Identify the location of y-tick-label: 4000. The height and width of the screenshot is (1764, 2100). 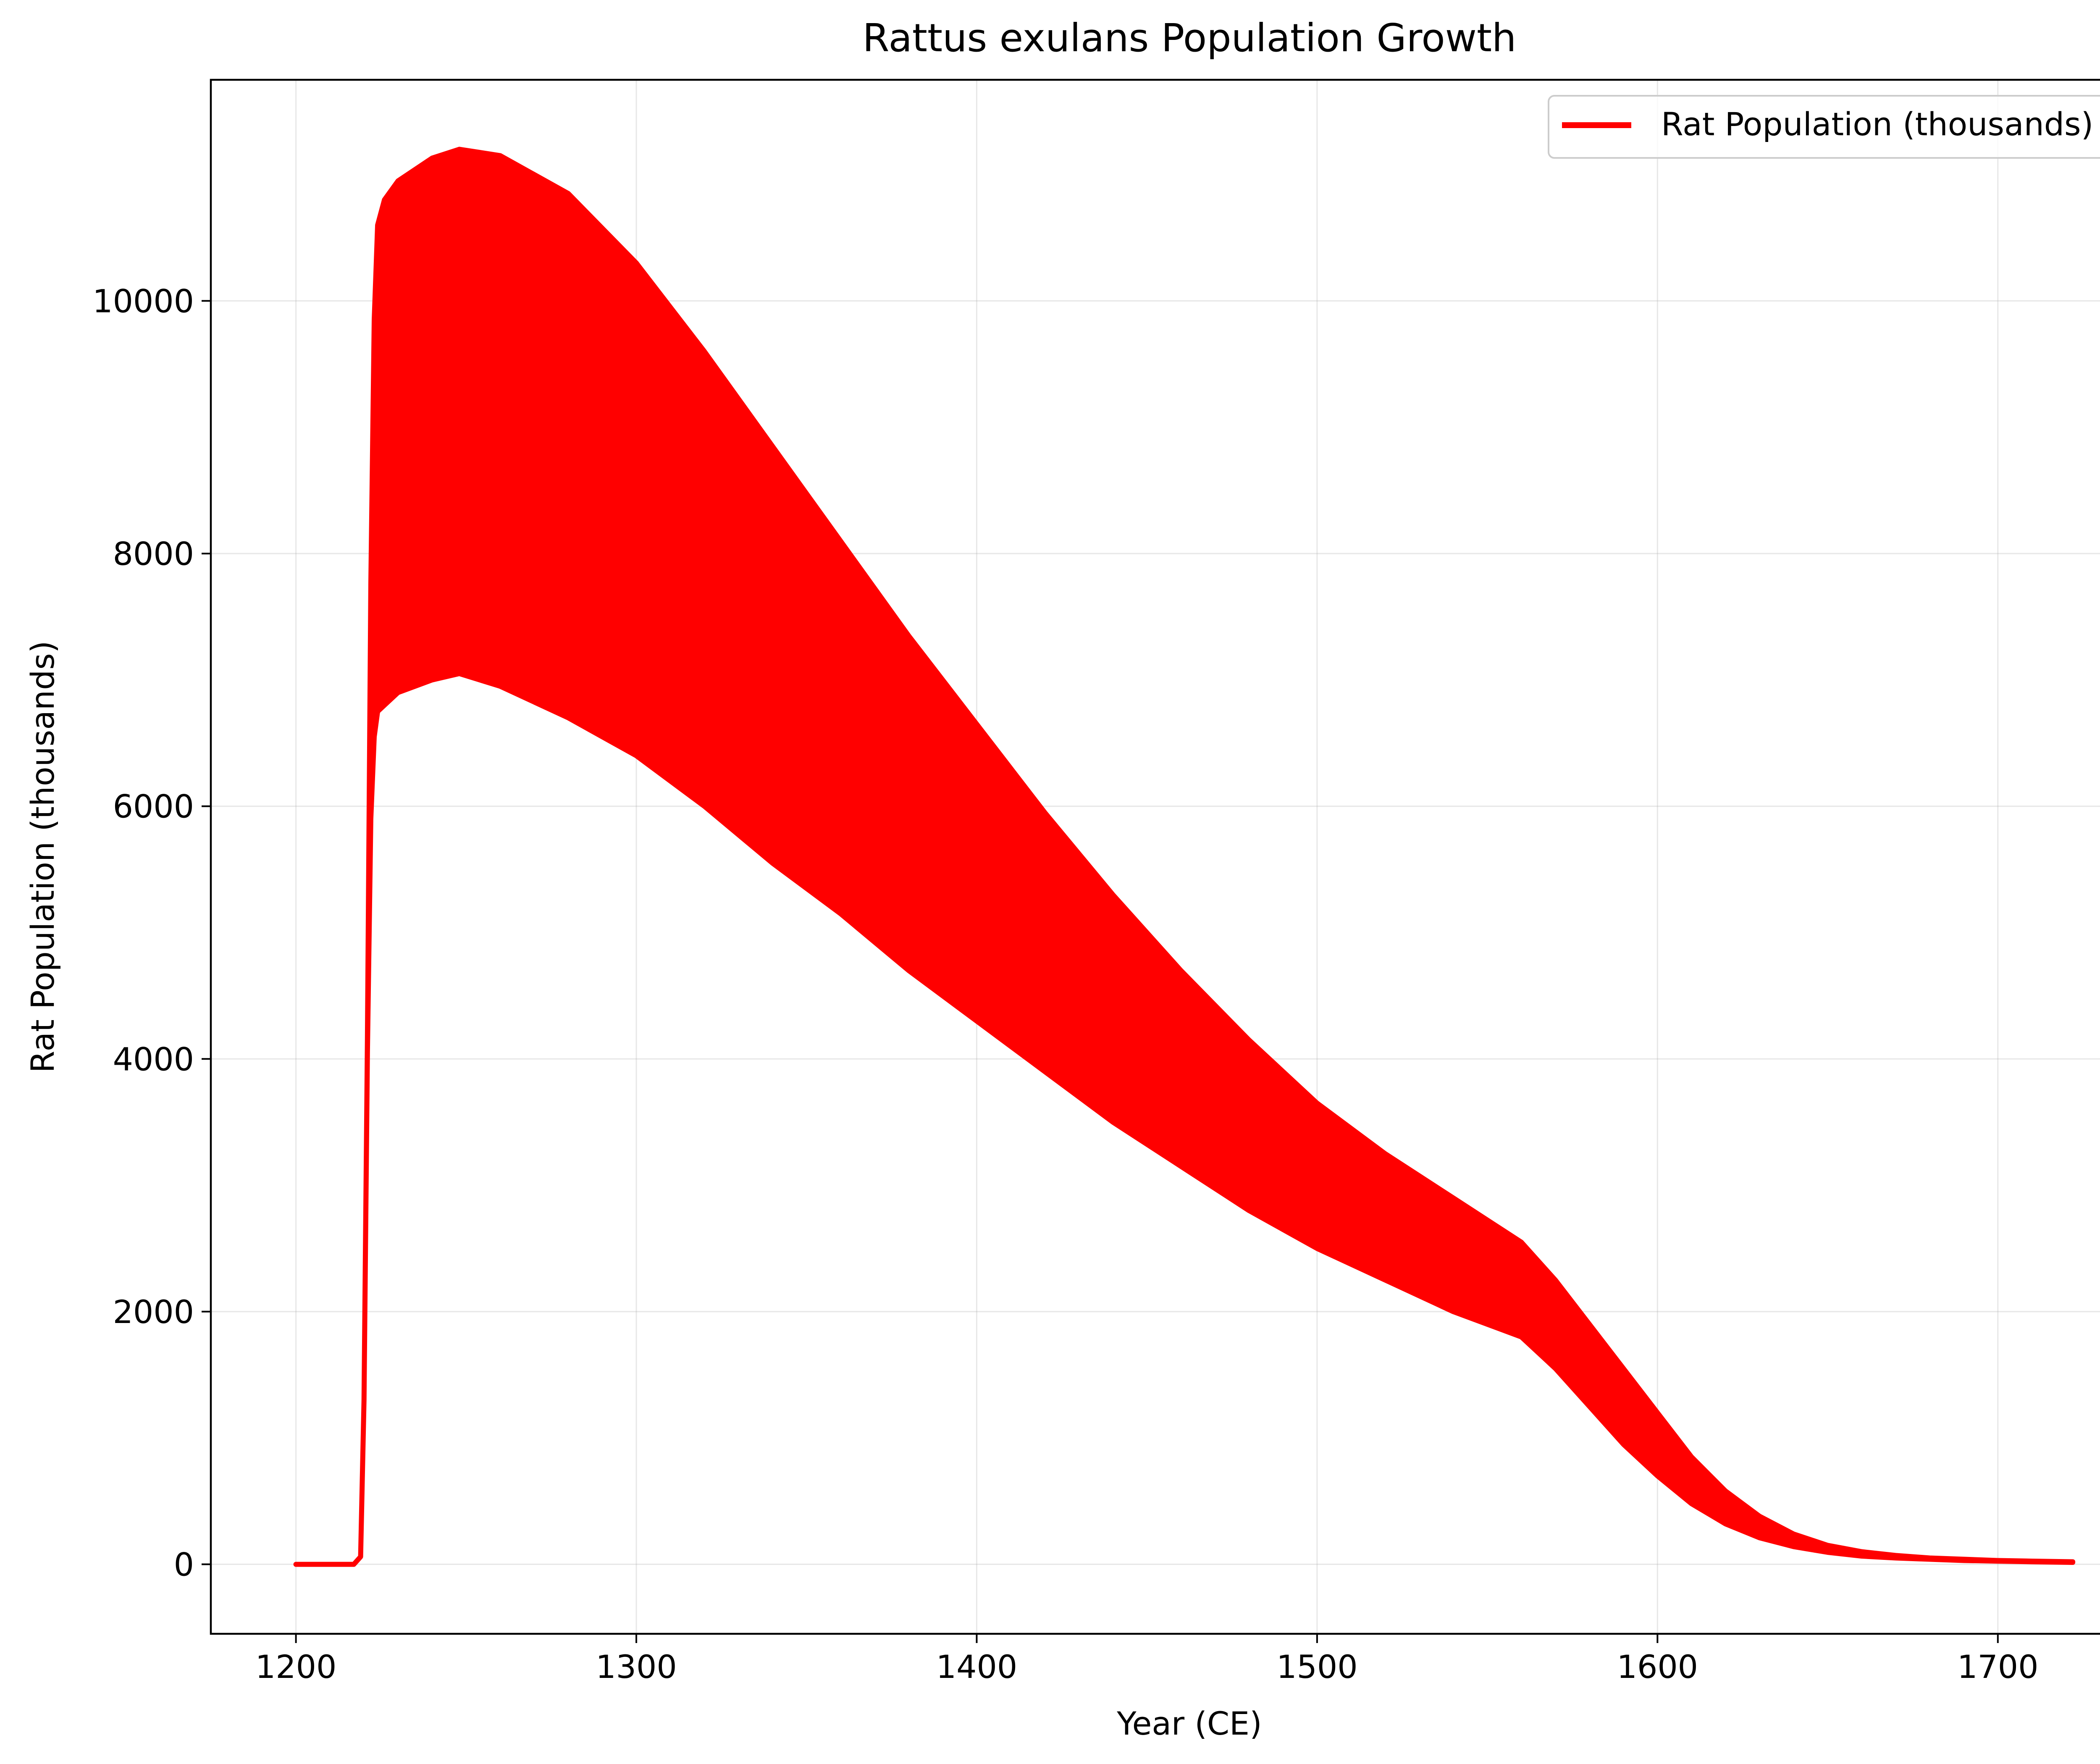
(153, 1059).